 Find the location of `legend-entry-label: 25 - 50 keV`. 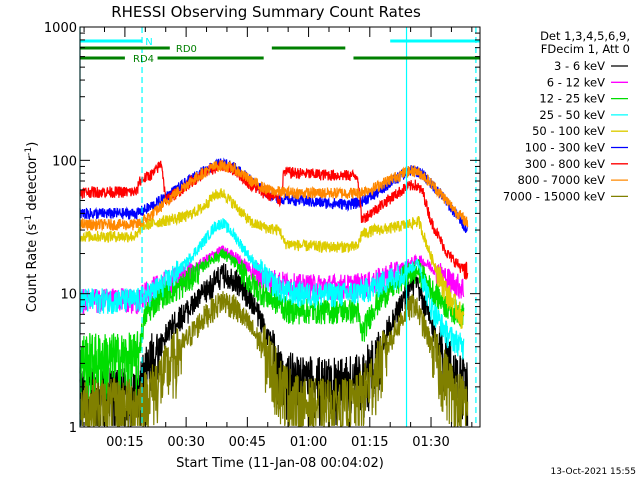

legend-entry-label: 25 - 50 keV is located at coordinates (572, 115).